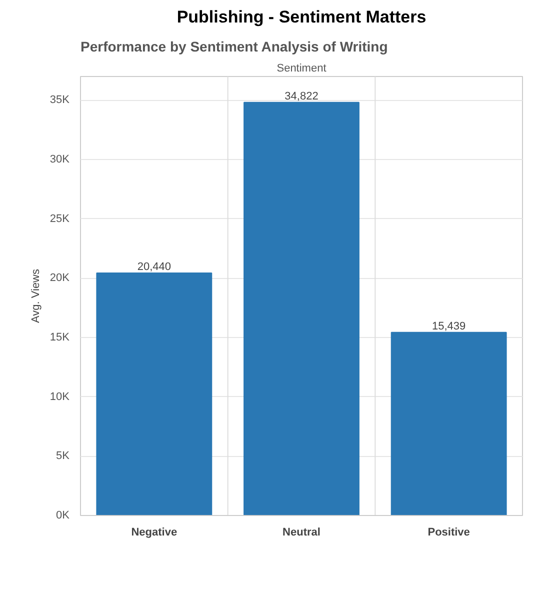  Describe the element at coordinates (301, 17) in the screenshot. I see `chart-title: Publishing - Sentiment Matters` at that location.